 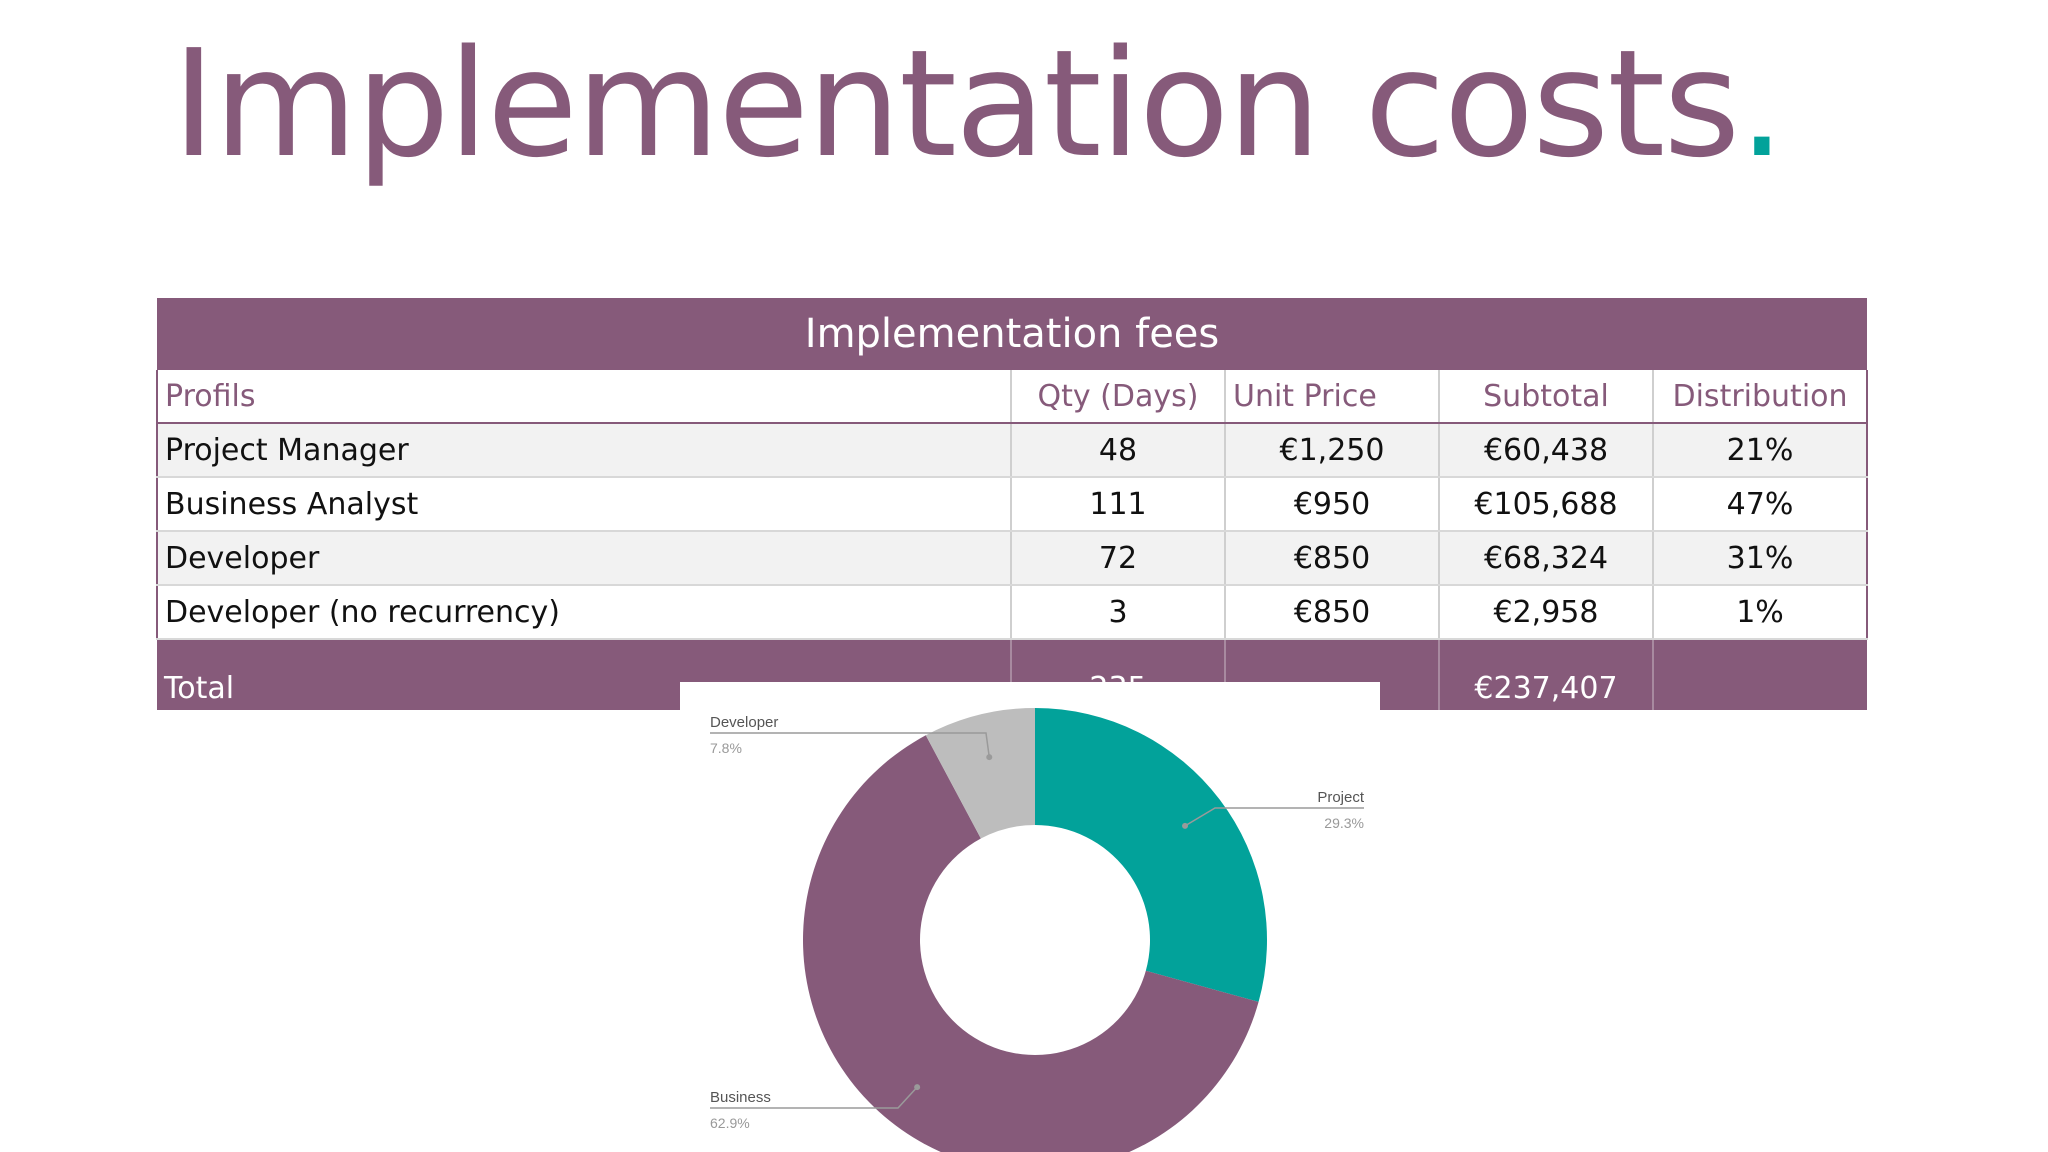 What do you see at coordinates (1545, 612) in the screenshot?
I see `cell-subtotal: €2,958` at bounding box center [1545, 612].